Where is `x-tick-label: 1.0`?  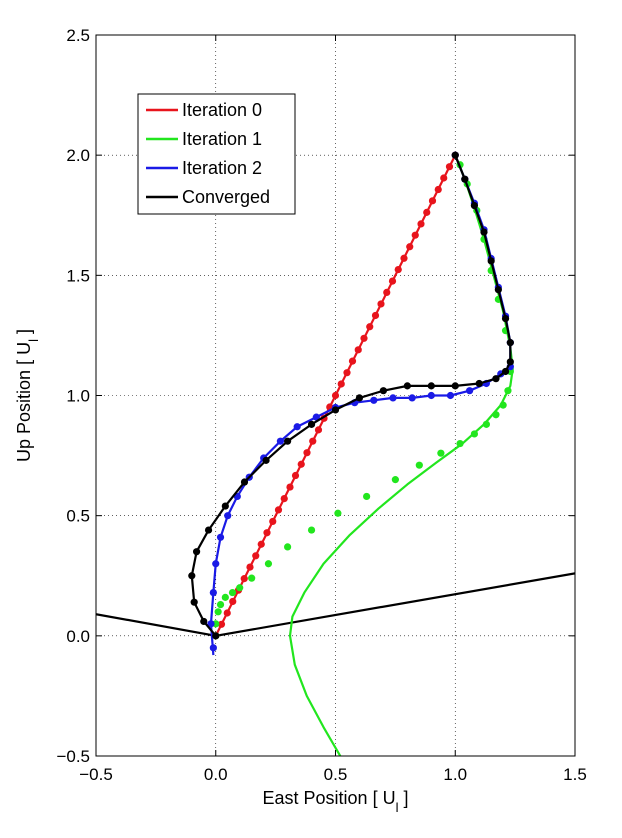
x-tick-label: 1.0 is located at coordinates (455, 774).